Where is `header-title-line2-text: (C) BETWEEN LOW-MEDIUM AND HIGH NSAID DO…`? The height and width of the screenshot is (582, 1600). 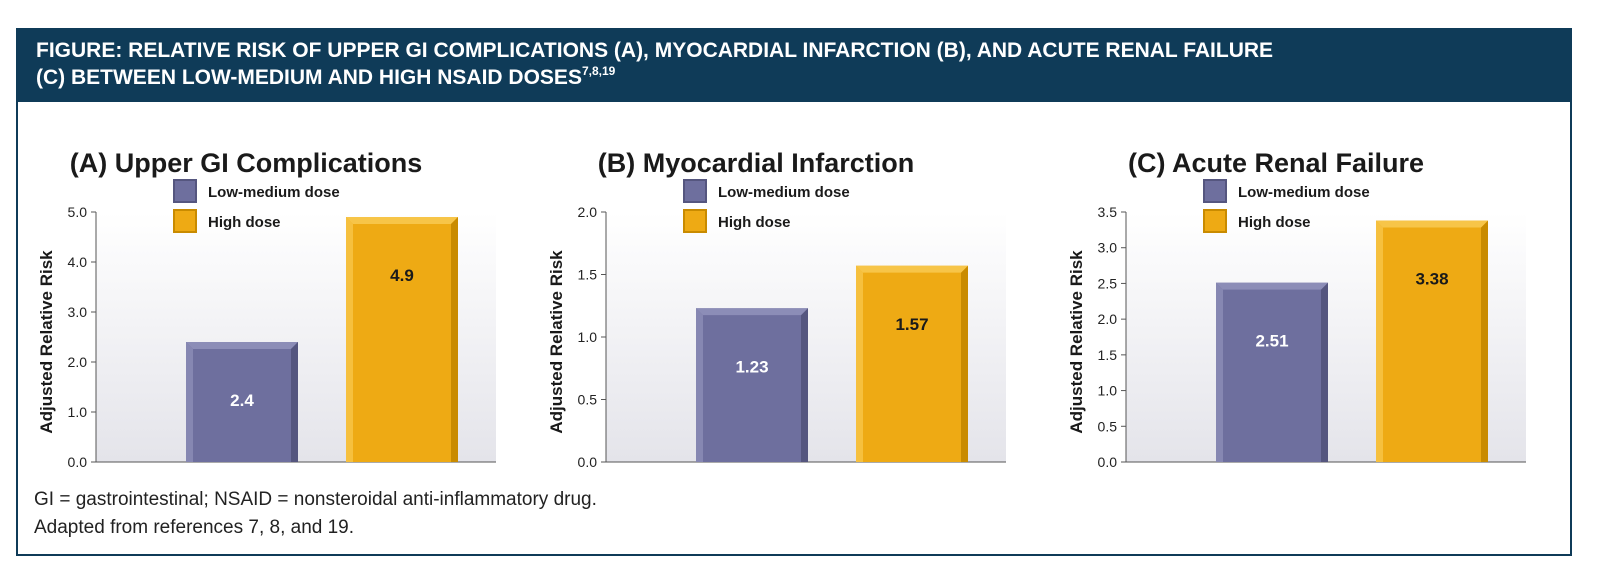 header-title-line2-text: (C) BETWEEN LOW-MEDIUM AND HIGH NSAID DO… is located at coordinates (309, 77).